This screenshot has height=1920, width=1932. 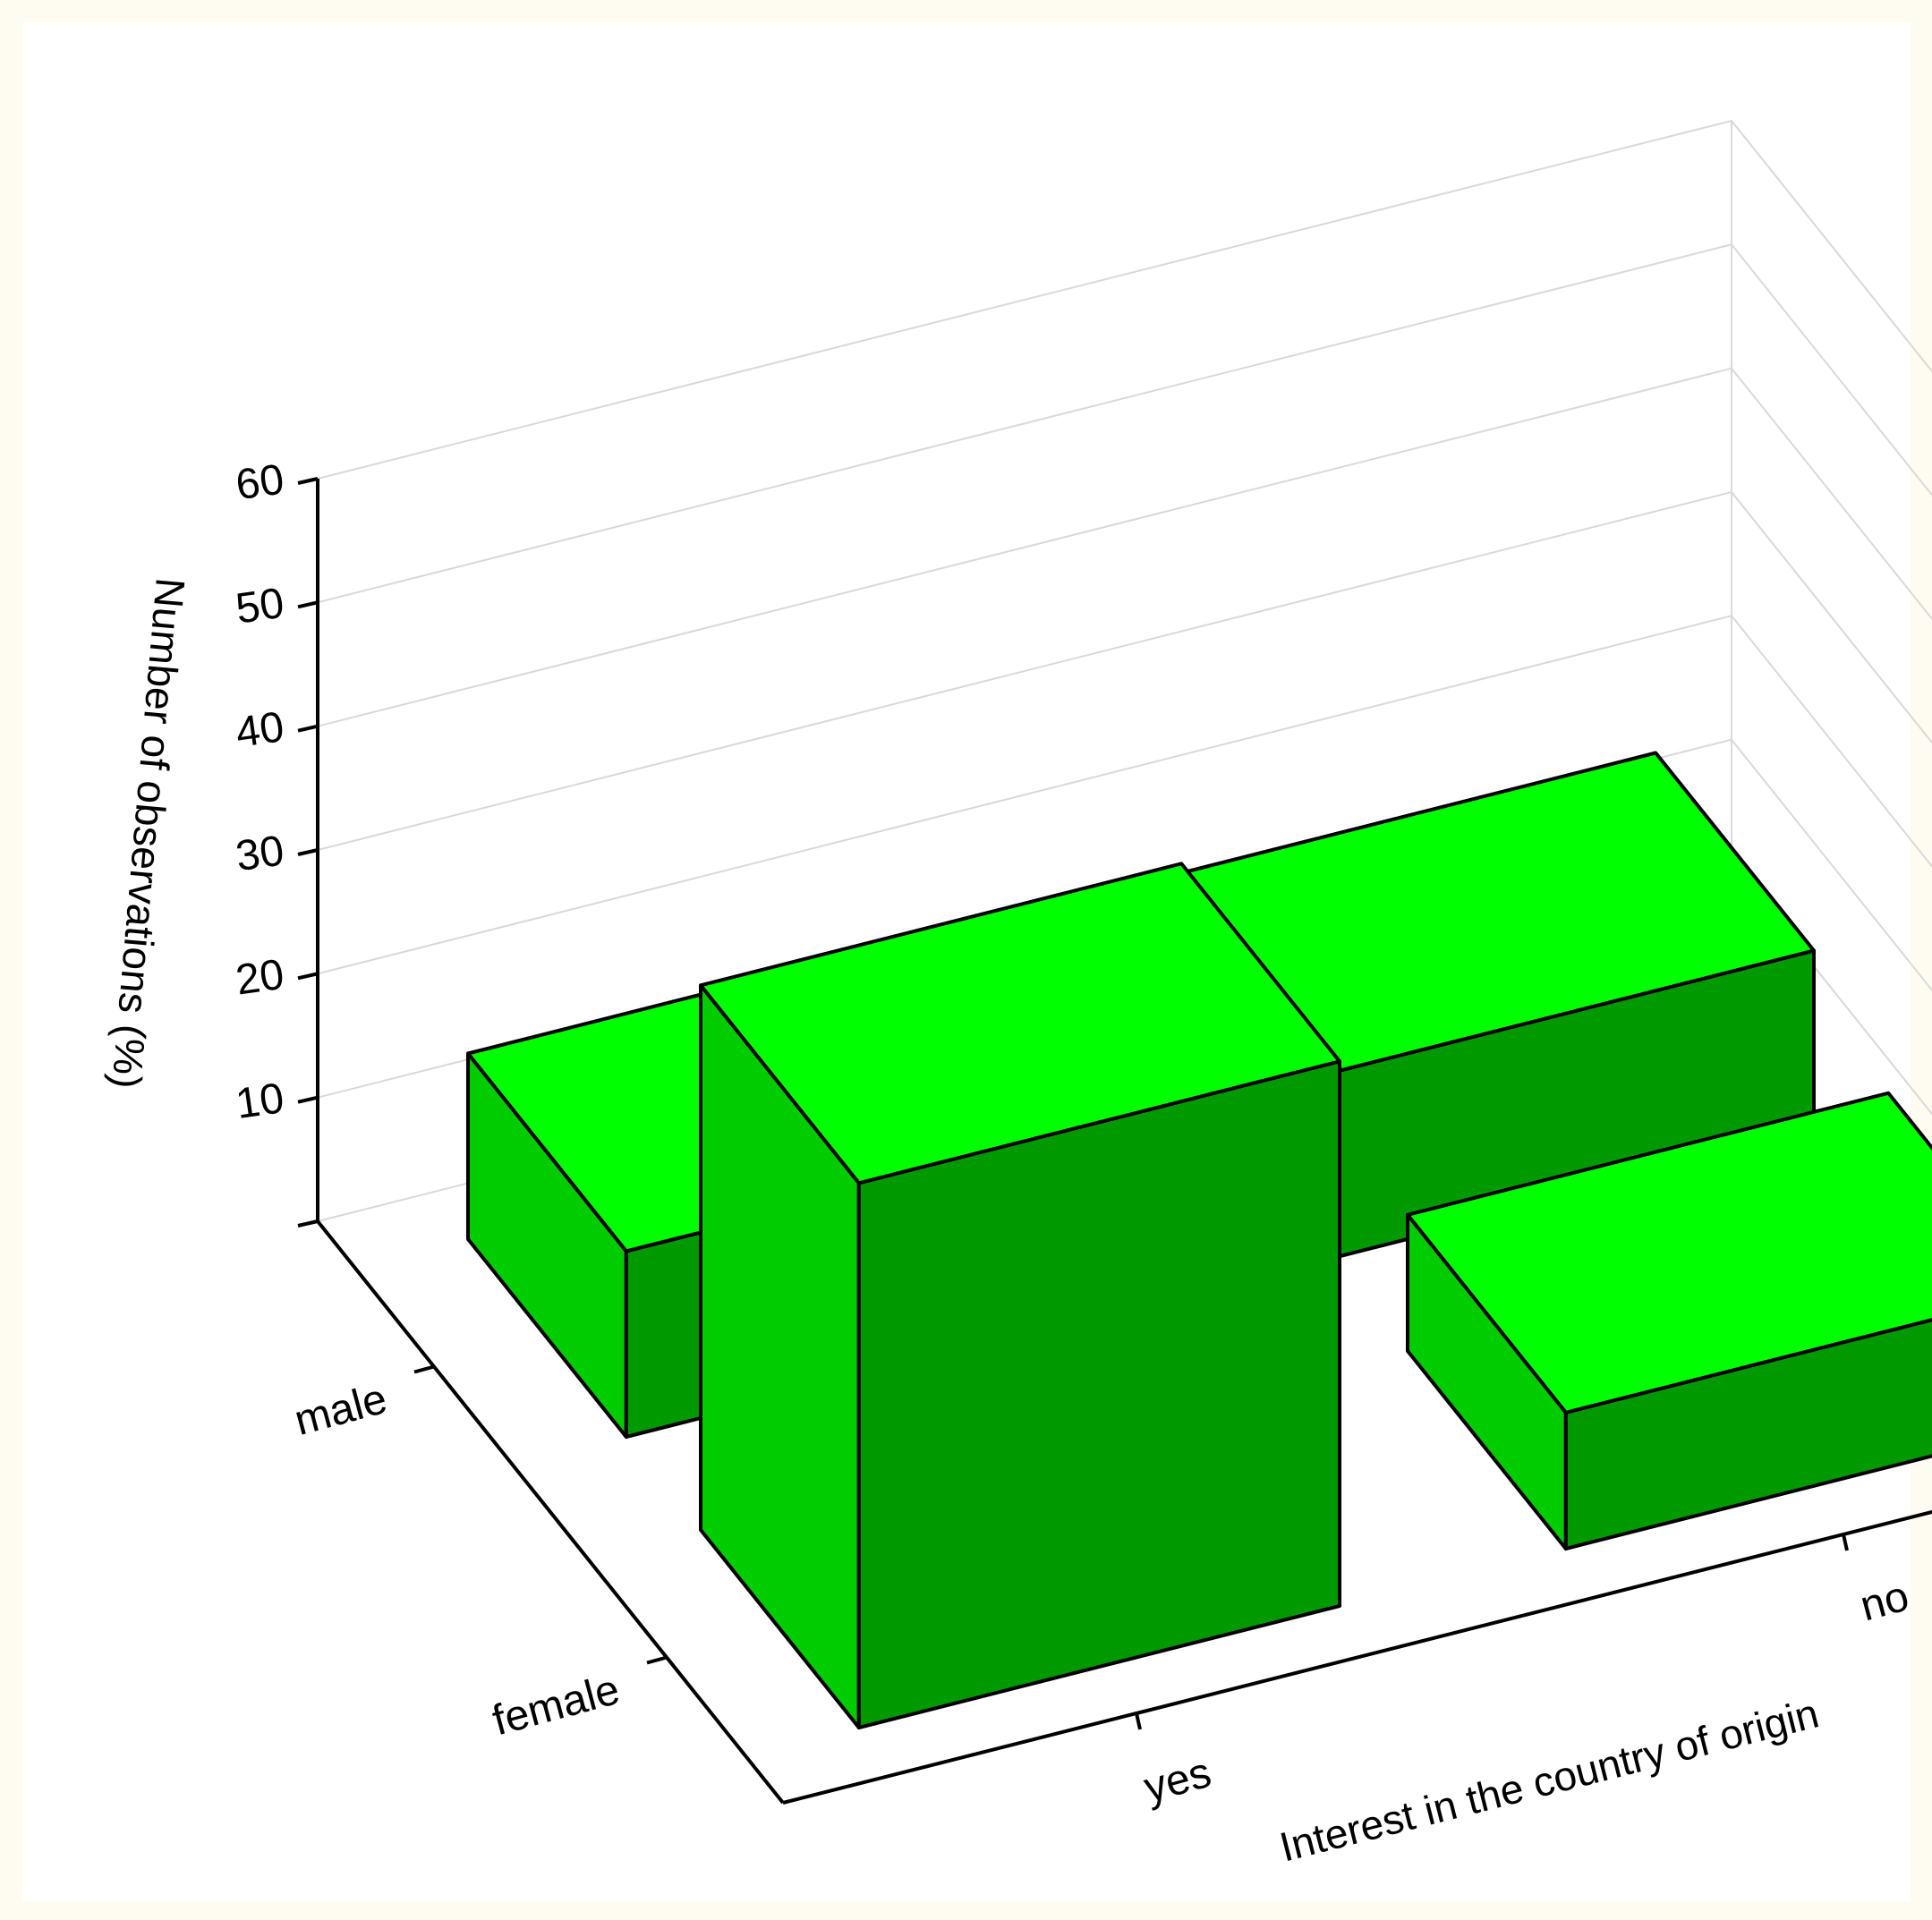 What do you see at coordinates (260, 482) in the screenshot?
I see `y-tick-label: 60` at bounding box center [260, 482].